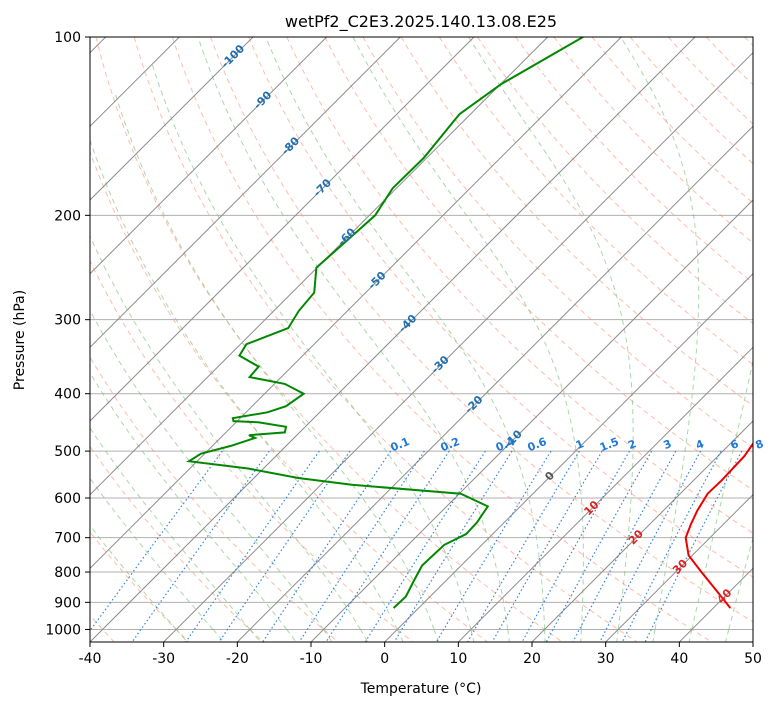 This screenshot has height=708, width=775. What do you see at coordinates (67, 216) in the screenshot?
I see `y-tick-label: 200` at bounding box center [67, 216].